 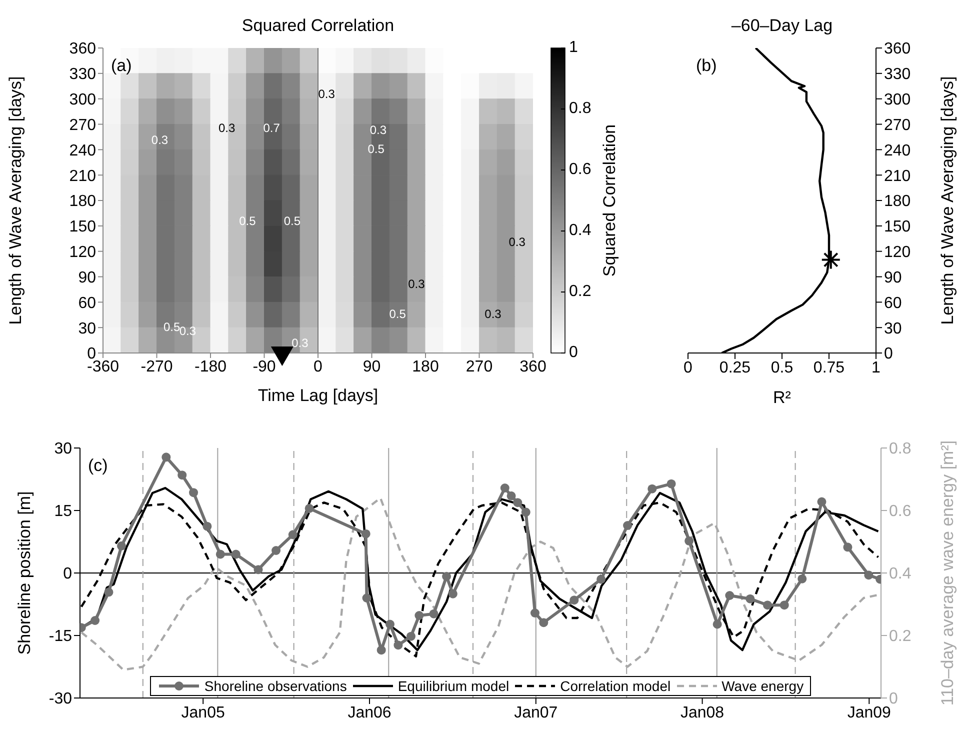 I want to click on y-tick-label: 120, so click(x=82, y=253).